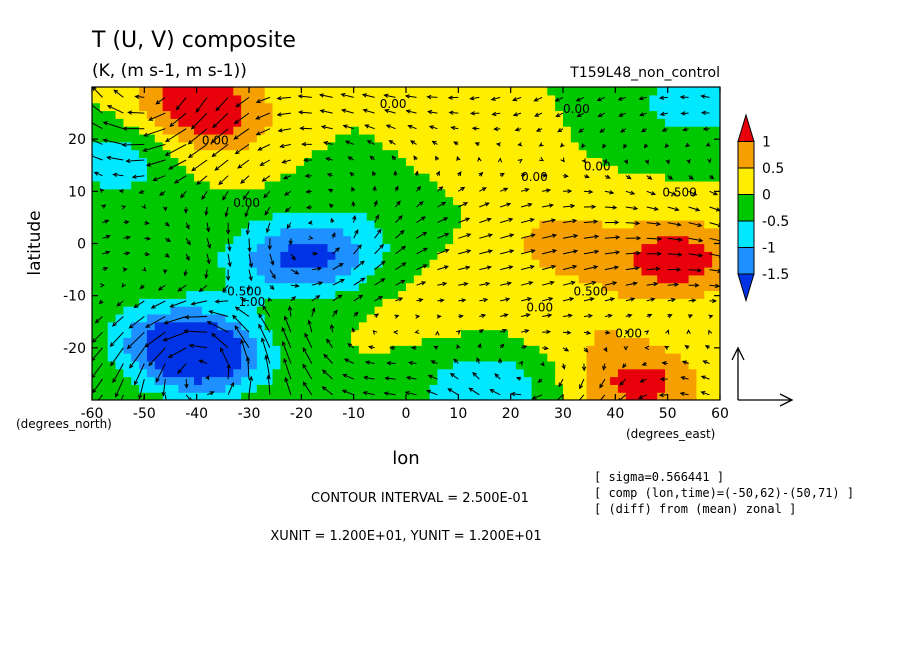 The width and height of the screenshot is (904, 654). What do you see at coordinates (563, 414) in the screenshot?
I see `x-tick-label: 30` at bounding box center [563, 414].